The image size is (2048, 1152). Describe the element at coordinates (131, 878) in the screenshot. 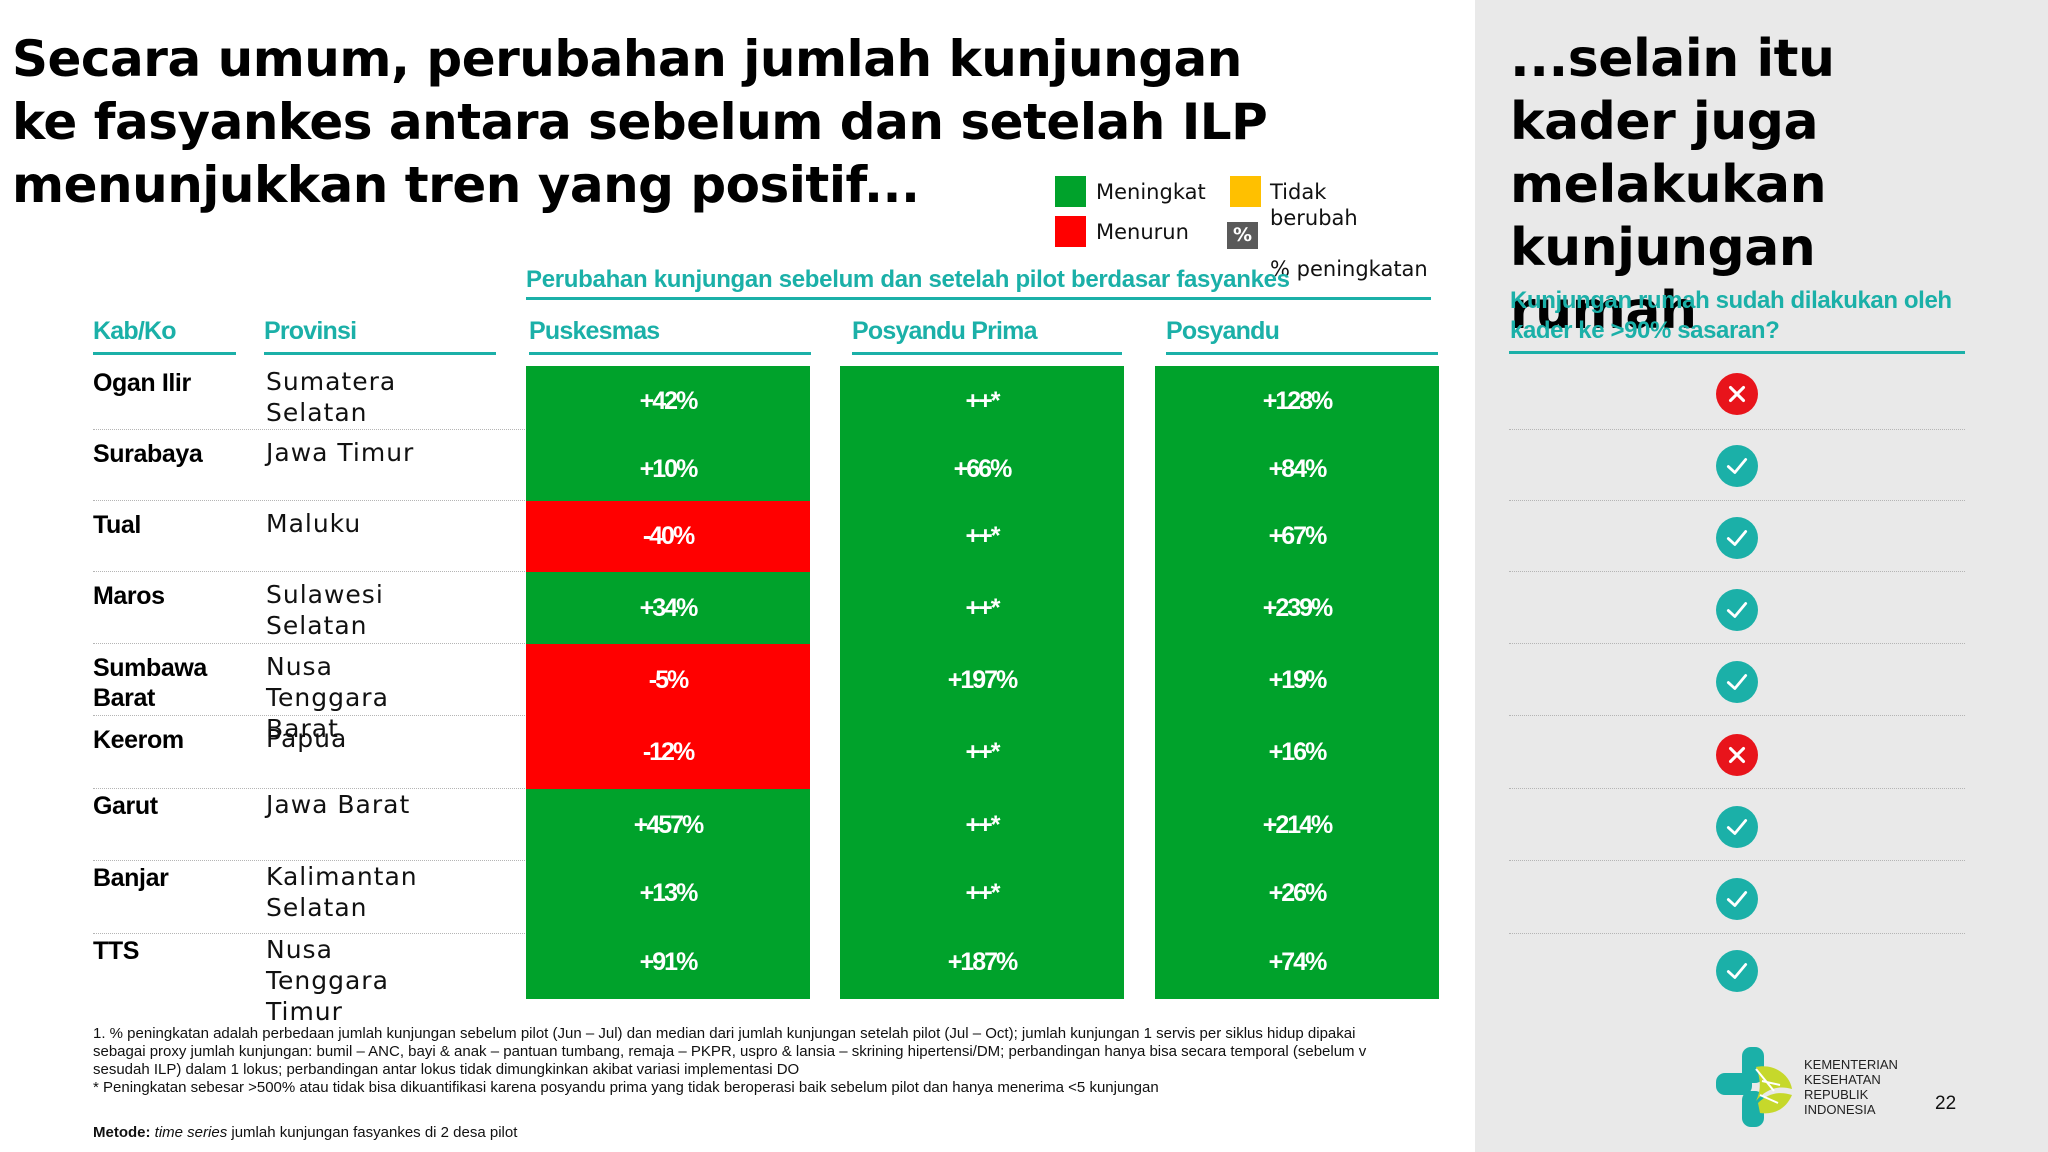

I see `kab-name: Banjar` at that location.